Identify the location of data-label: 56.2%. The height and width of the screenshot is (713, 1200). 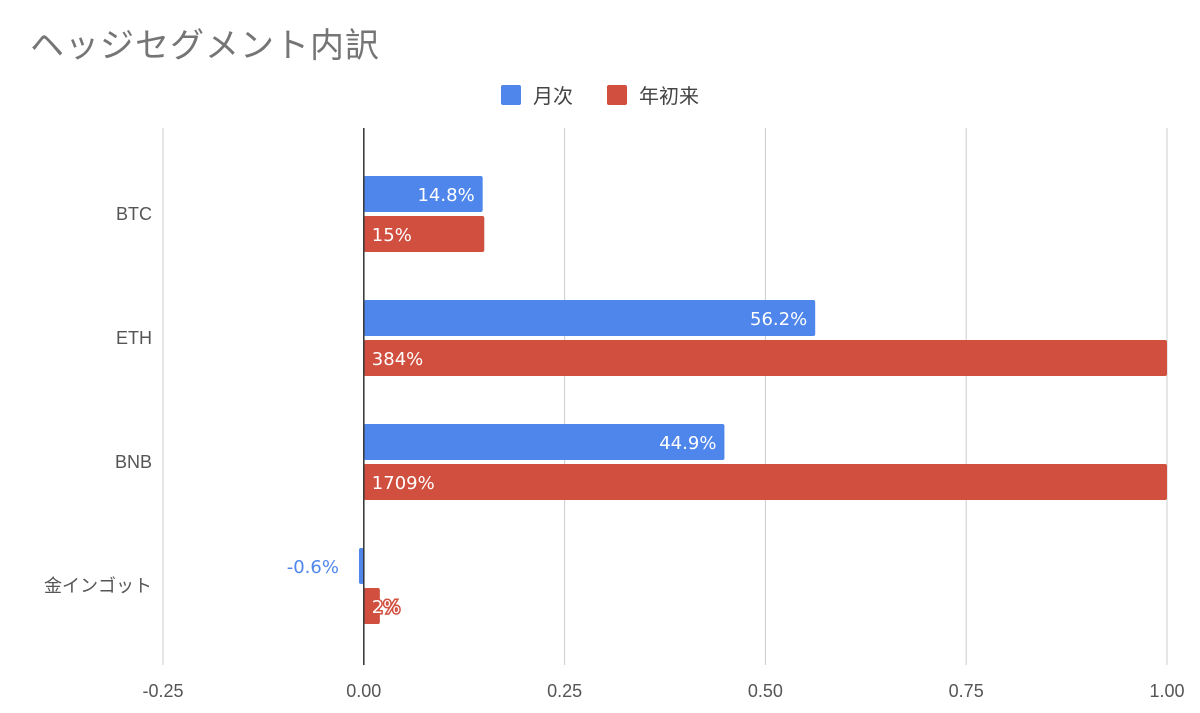
(778, 319).